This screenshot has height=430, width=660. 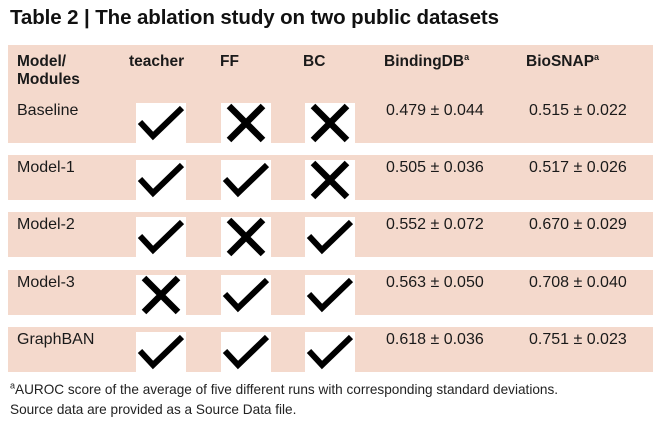 What do you see at coordinates (314, 61) in the screenshot?
I see `header-bc: BC` at bounding box center [314, 61].